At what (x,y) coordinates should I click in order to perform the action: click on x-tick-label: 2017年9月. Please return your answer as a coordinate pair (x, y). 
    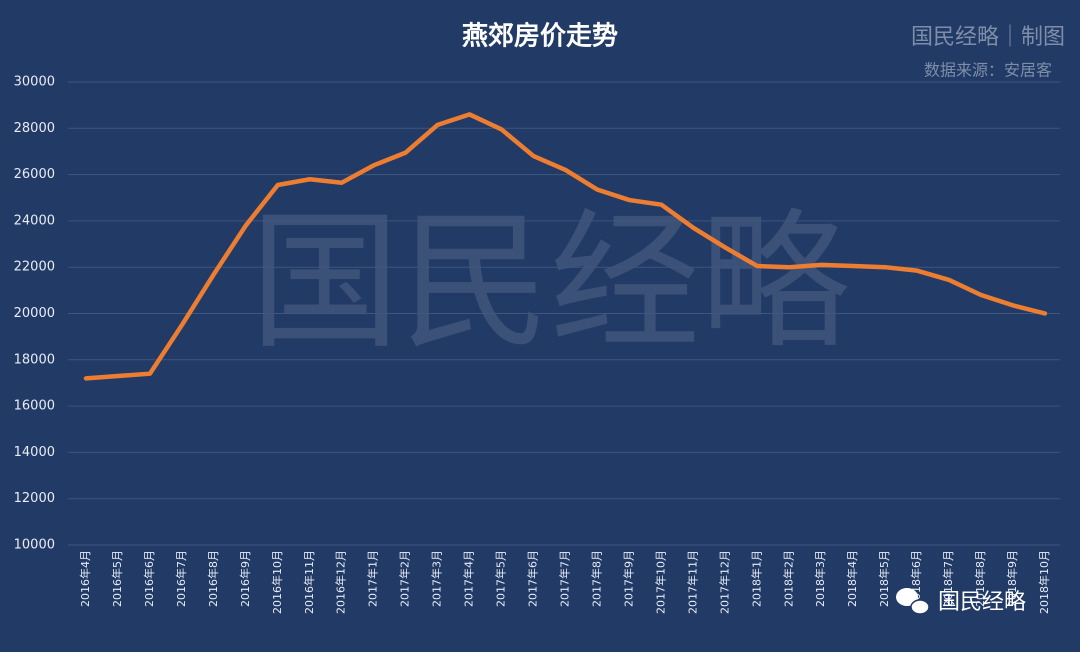
    Looking at the image, I should click on (628, 578).